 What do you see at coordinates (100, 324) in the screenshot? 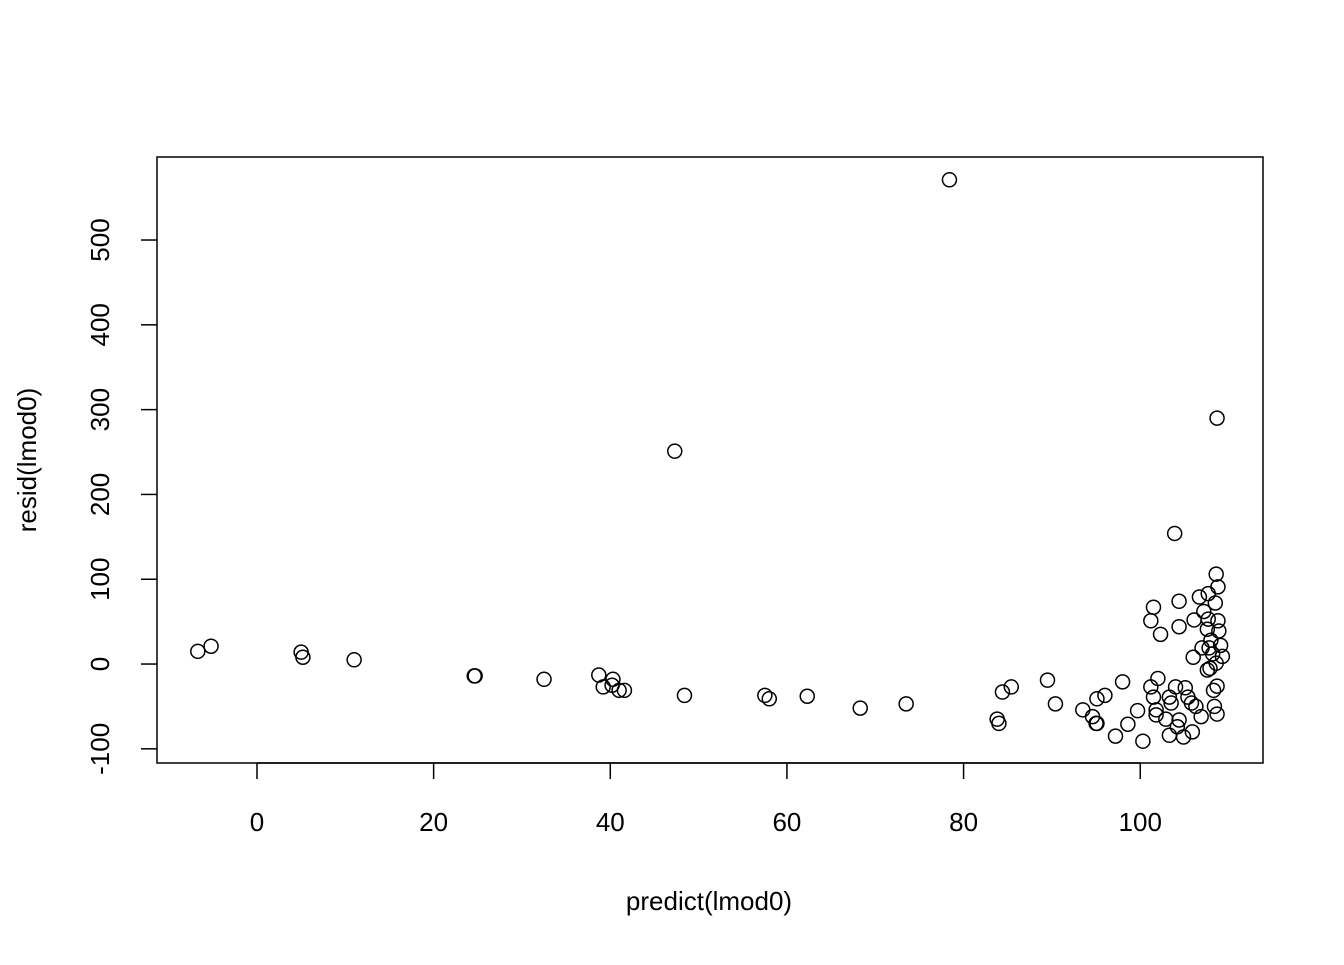
I see `y-tick-label: 400` at bounding box center [100, 324].